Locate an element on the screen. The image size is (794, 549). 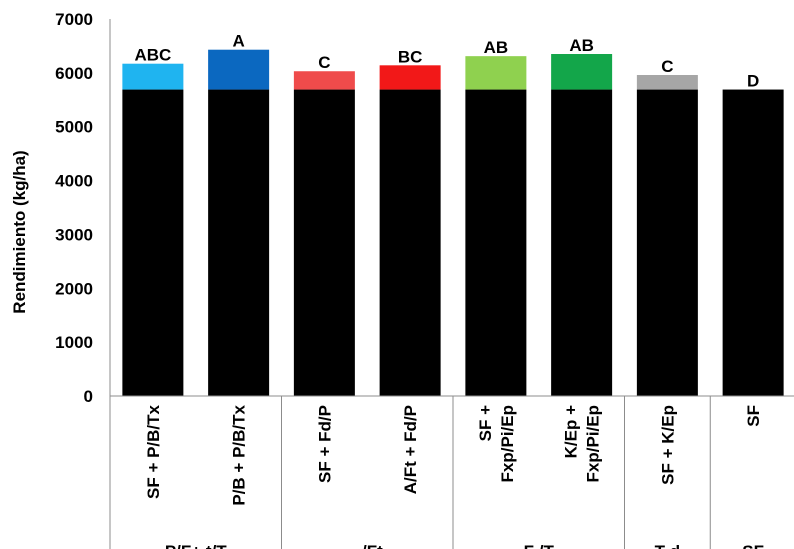
significance-letter: D is located at coordinates (753, 81).